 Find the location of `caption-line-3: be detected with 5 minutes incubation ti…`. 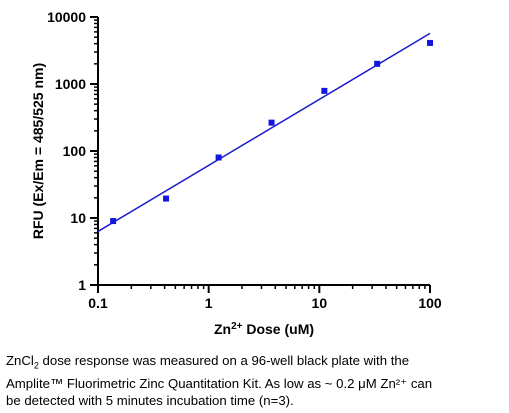

caption-line-3: be detected with 5 minutes incubation ti… is located at coordinates (150, 400).